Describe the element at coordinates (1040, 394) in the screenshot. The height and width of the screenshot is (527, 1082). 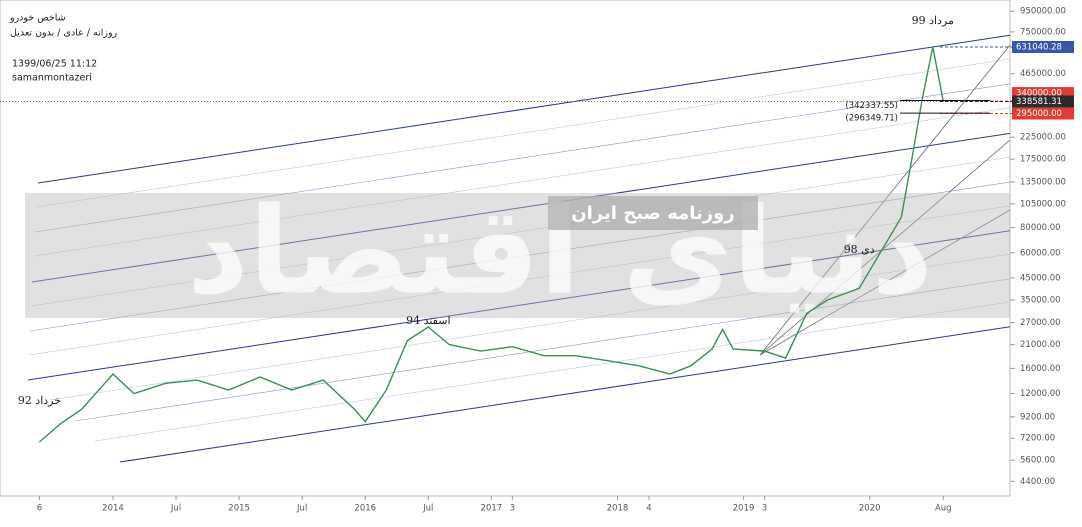
I see `y-tick-label: 12000.00` at that location.